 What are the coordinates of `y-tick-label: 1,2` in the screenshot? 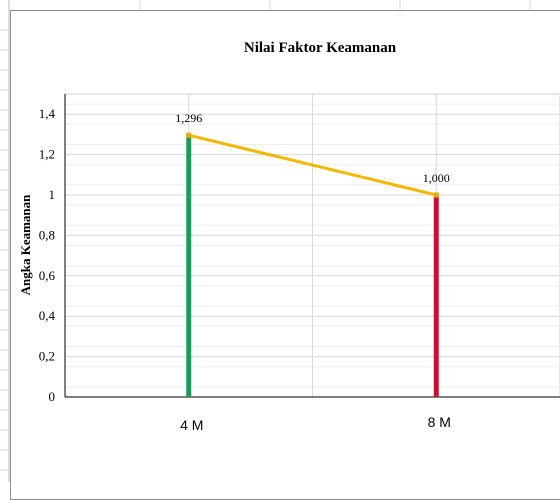 It's located at (47, 154).